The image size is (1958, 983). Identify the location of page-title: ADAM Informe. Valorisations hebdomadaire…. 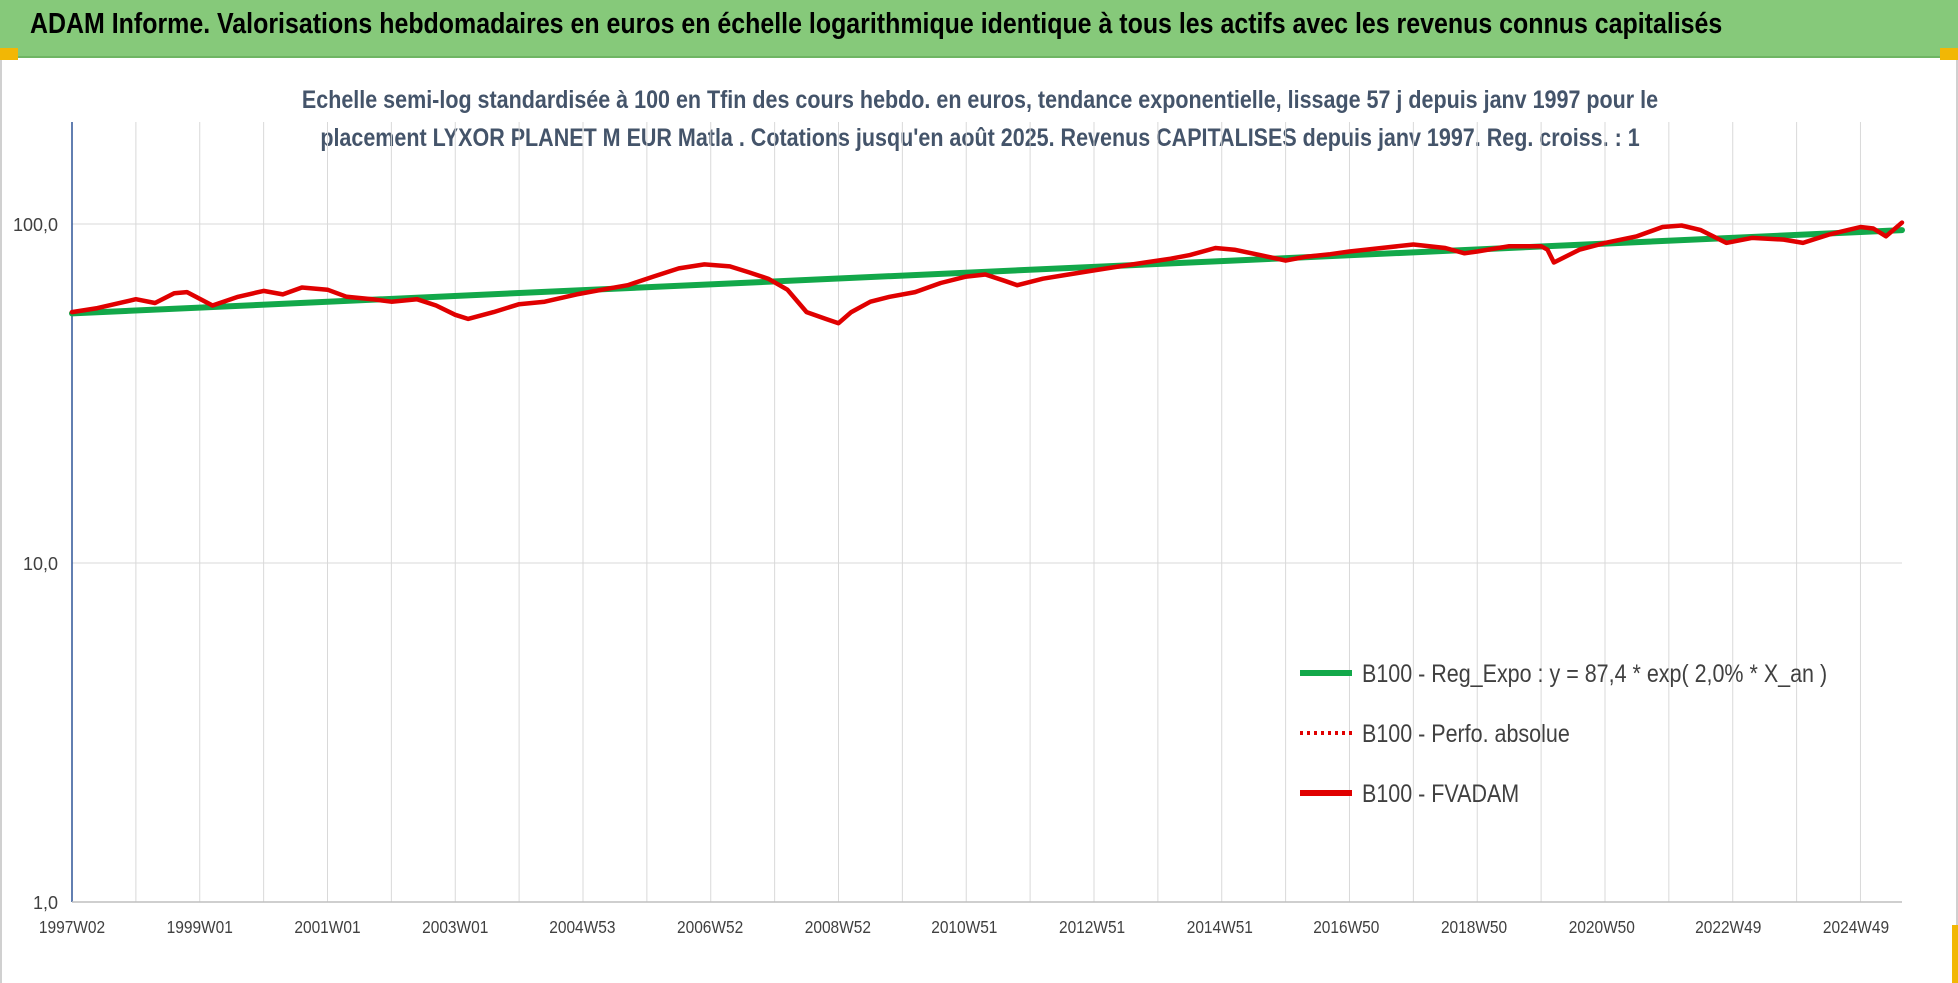
(876, 24).